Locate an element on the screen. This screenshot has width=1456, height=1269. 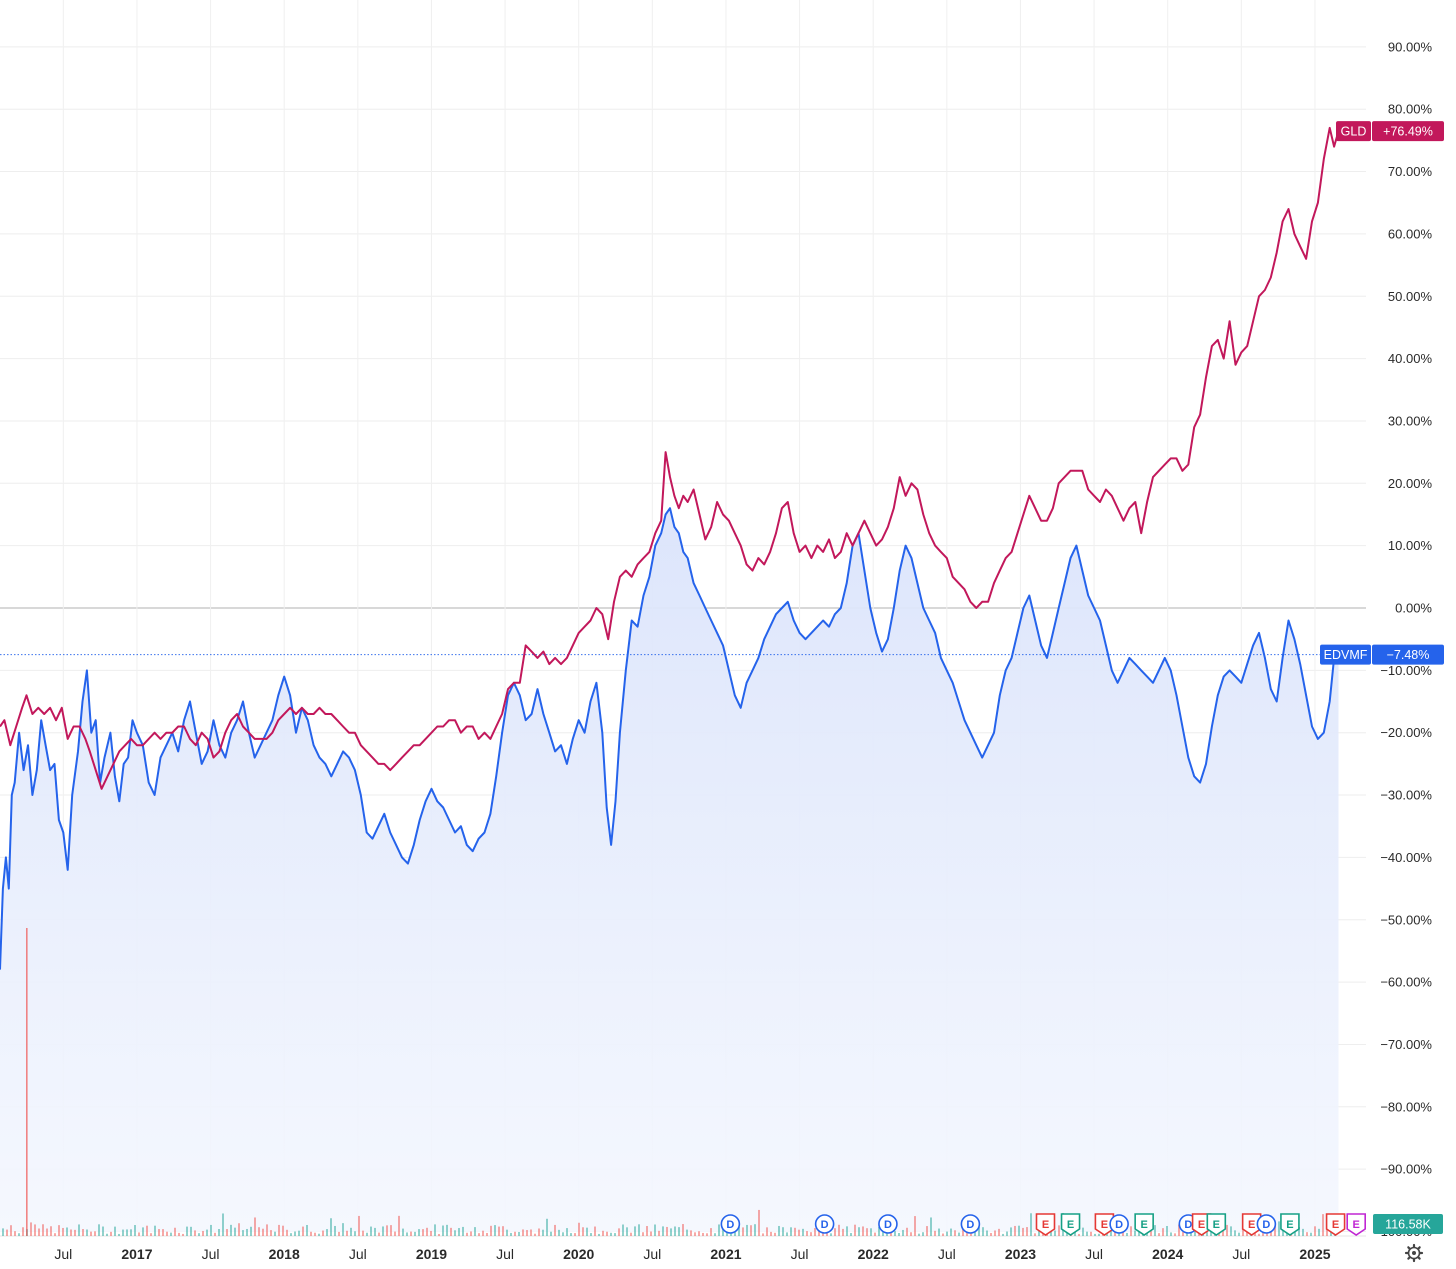
volume-spike is located at coordinates (27, 1082).